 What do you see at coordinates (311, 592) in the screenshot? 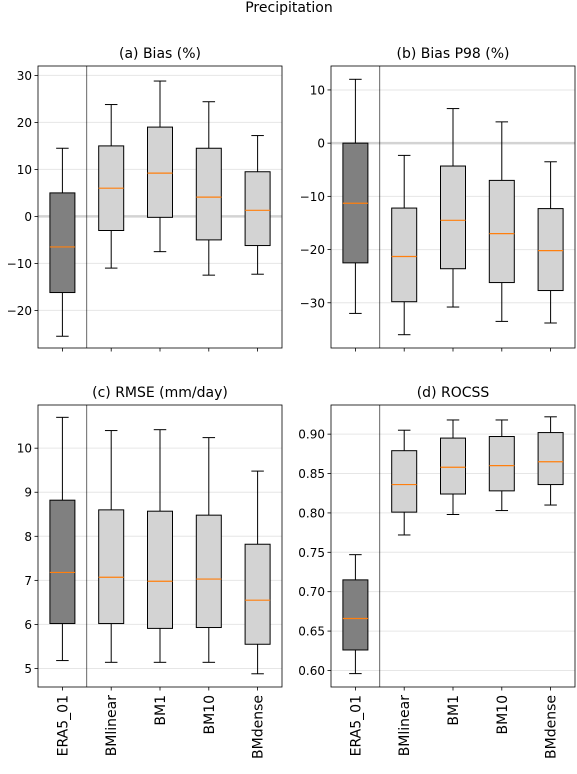
I see `y-tick-label: 0.70` at bounding box center [311, 592].